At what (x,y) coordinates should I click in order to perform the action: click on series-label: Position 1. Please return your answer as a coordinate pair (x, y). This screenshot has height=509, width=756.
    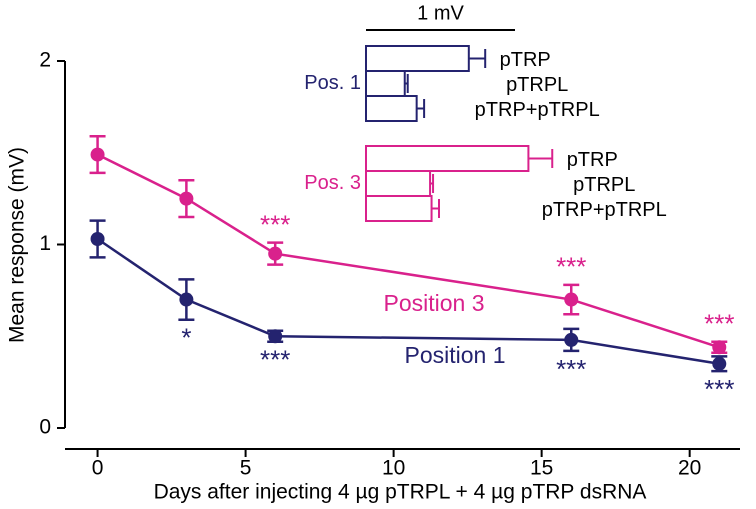
    Looking at the image, I should click on (454, 355).